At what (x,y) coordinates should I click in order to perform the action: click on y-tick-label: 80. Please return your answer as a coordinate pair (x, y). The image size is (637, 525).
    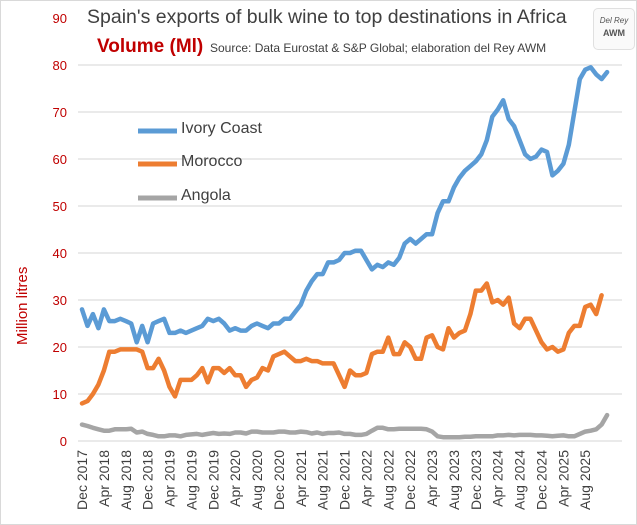
    Looking at the image, I should click on (60, 65).